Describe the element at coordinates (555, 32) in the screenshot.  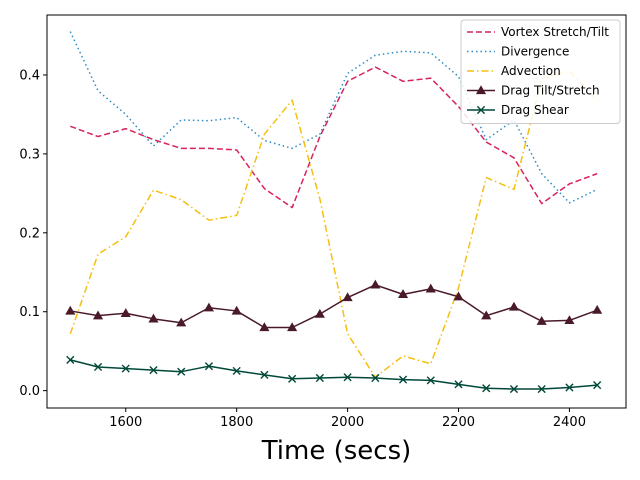
I see `legend-label: Vortex Stretch/Tilt` at that location.